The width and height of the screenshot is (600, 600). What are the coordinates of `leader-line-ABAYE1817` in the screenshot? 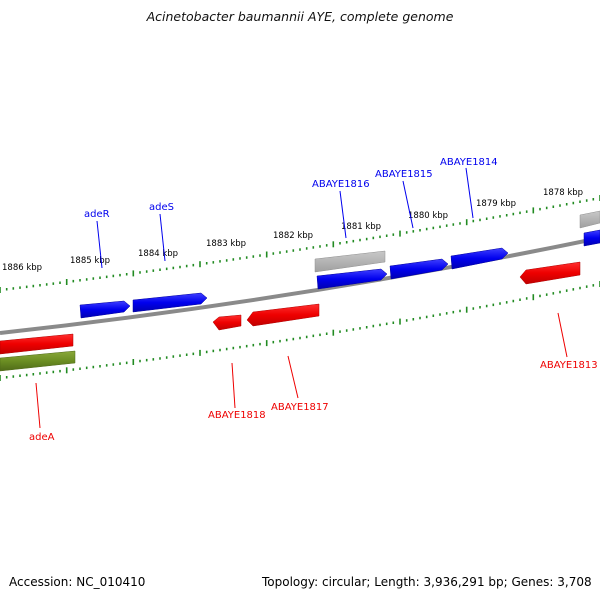 It's located at (293, 377).